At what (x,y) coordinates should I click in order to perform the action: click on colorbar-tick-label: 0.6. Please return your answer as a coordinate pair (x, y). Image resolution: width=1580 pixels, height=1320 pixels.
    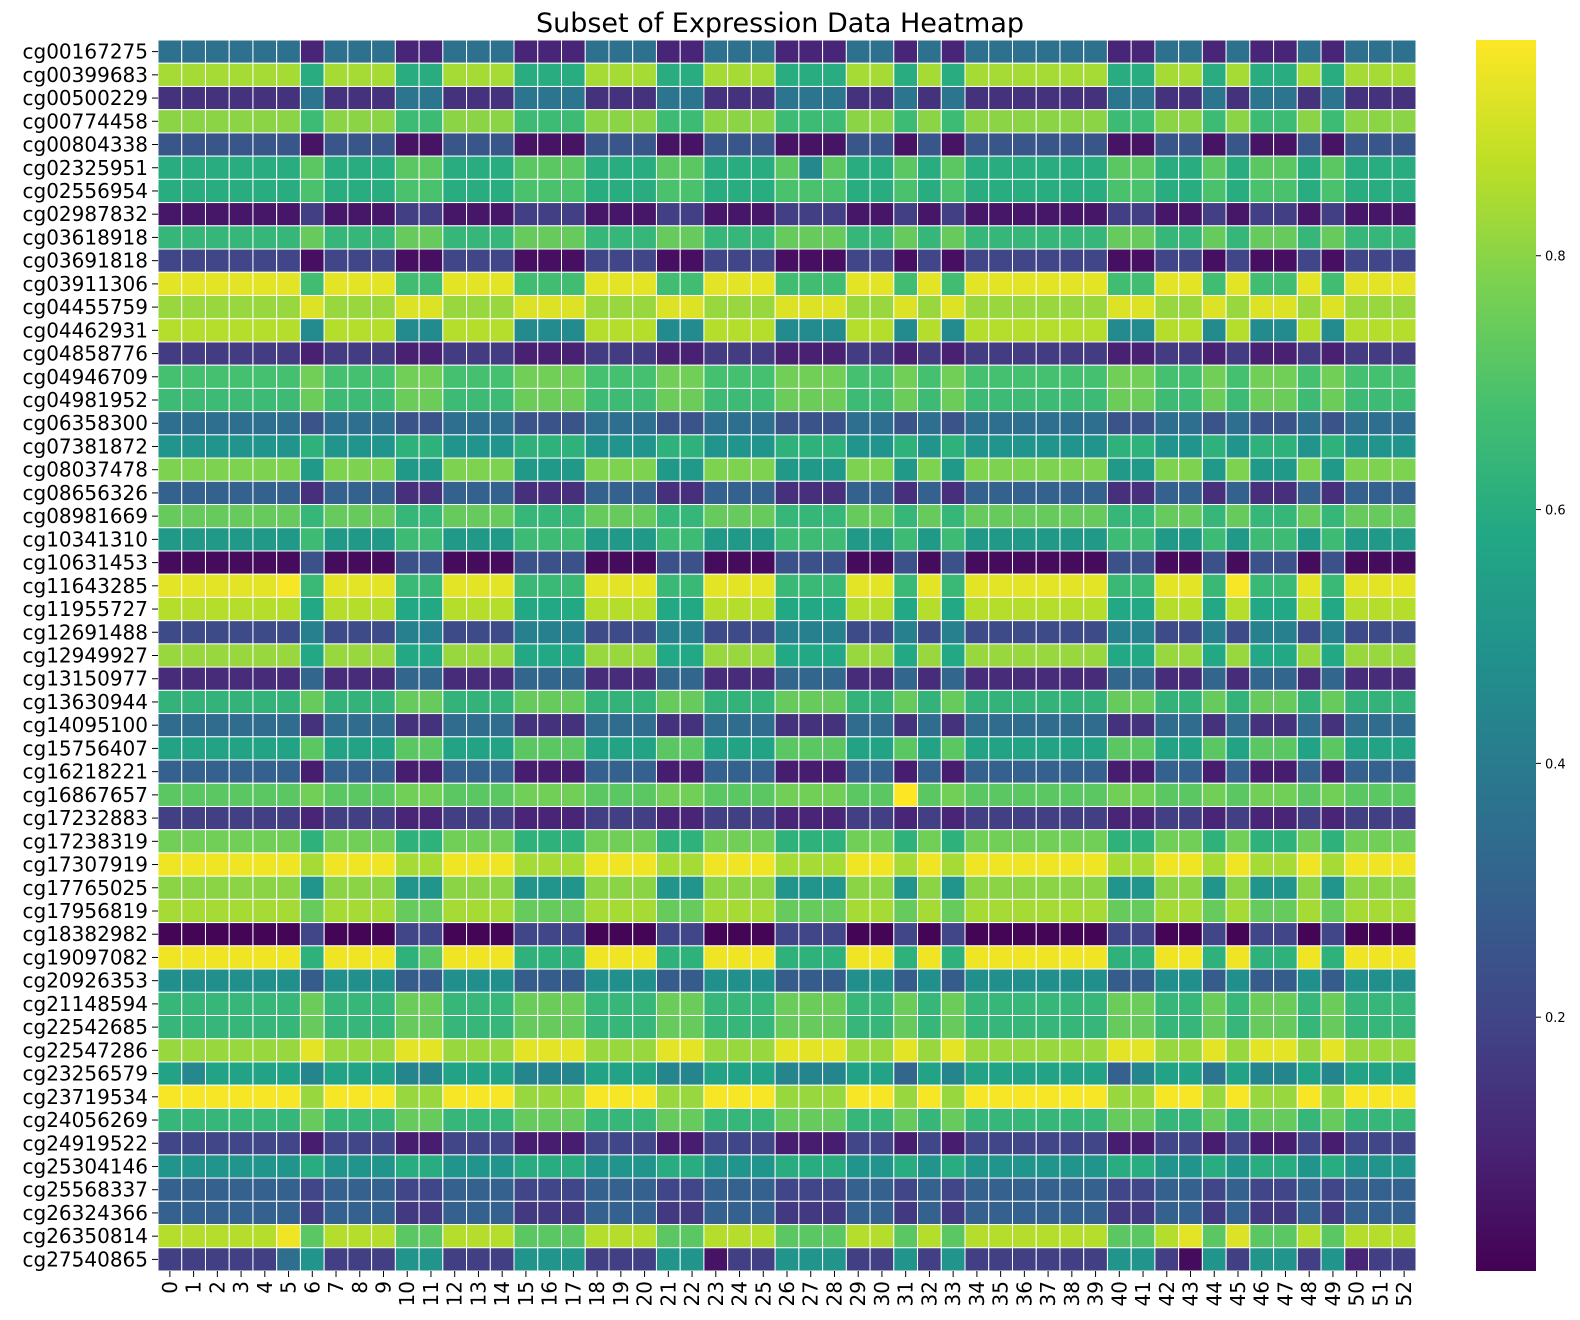
    Looking at the image, I should click on (1555, 511).